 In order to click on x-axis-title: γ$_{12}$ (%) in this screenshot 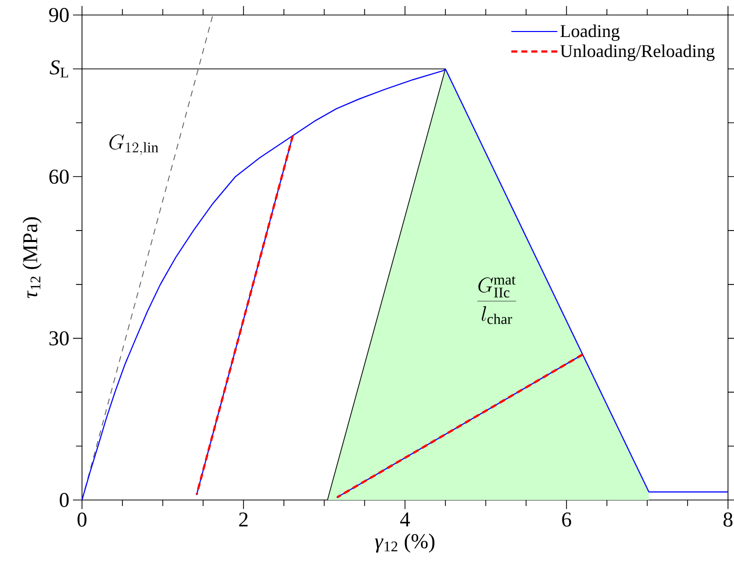, I will do `click(404, 543)`.